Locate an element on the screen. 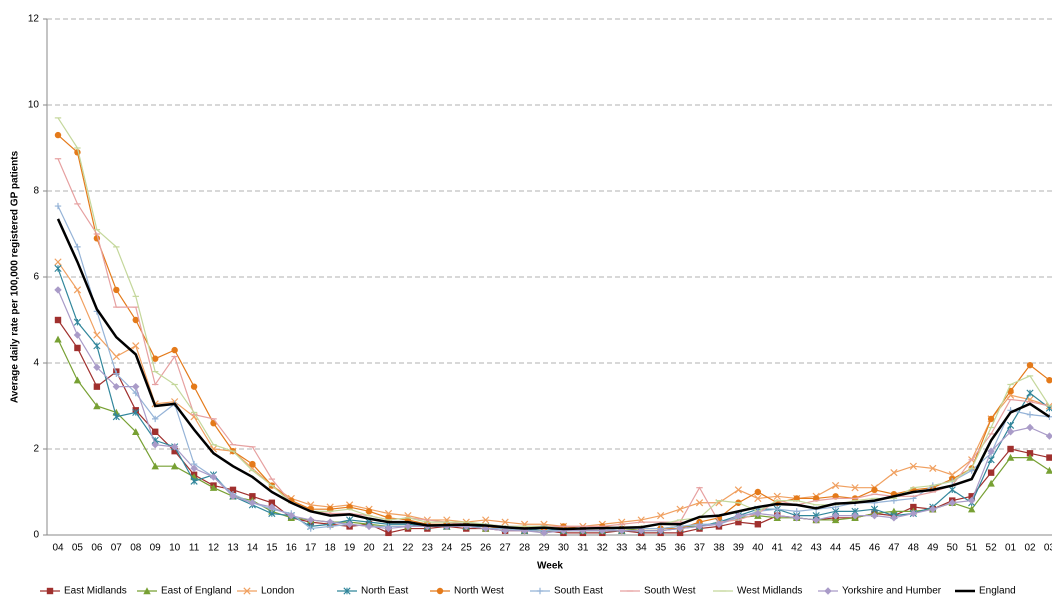 The width and height of the screenshot is (1052, 598). x-tick-label: 40 is located at coordinates (758, 548).